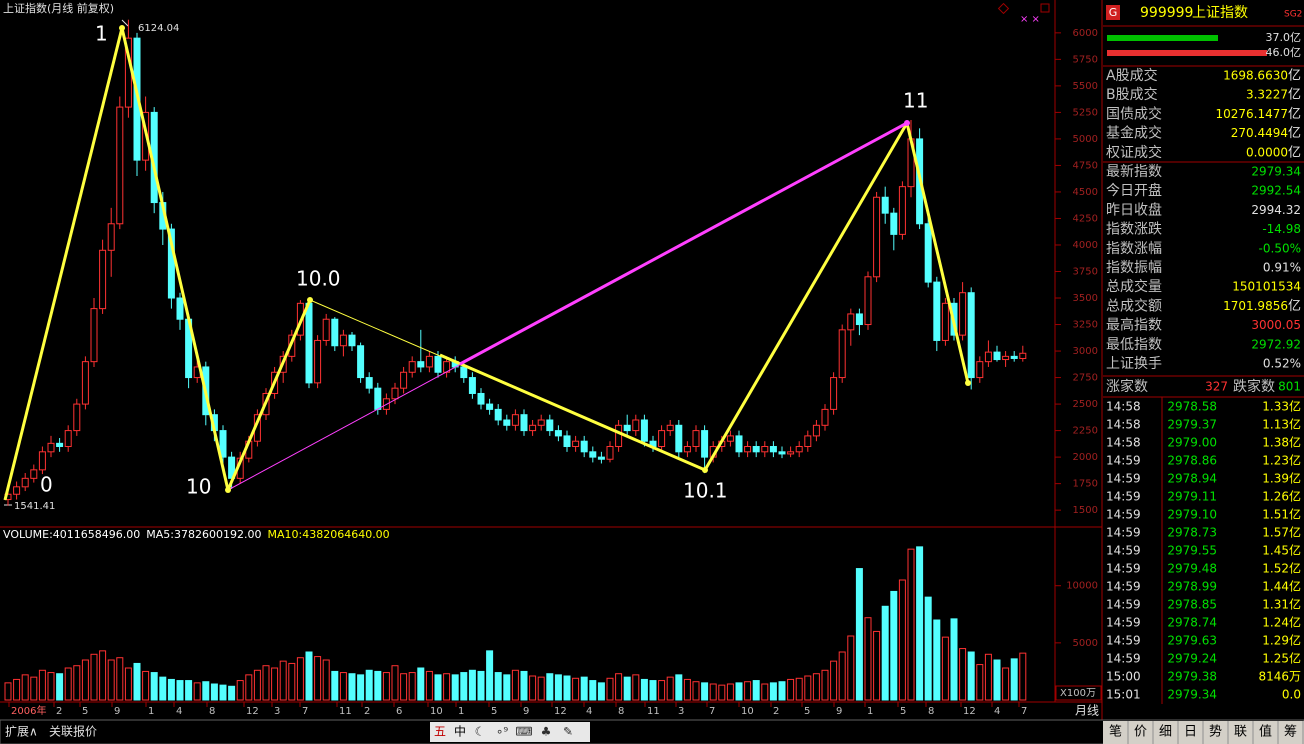 The width and height of the screenshot is (1304, 744). Describe the element at coordinates (1085, 378) in the screenshot. I see `y-tick-label: 2750` at that location.